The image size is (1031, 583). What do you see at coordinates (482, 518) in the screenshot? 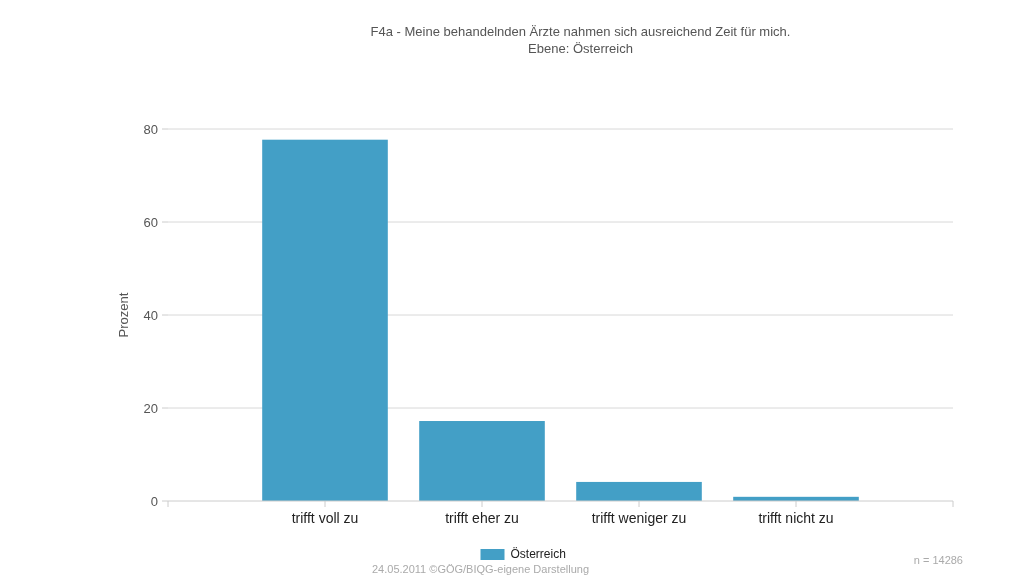
I see `x-tick-label: trifft eher zu` at bounding box center [482, 518].